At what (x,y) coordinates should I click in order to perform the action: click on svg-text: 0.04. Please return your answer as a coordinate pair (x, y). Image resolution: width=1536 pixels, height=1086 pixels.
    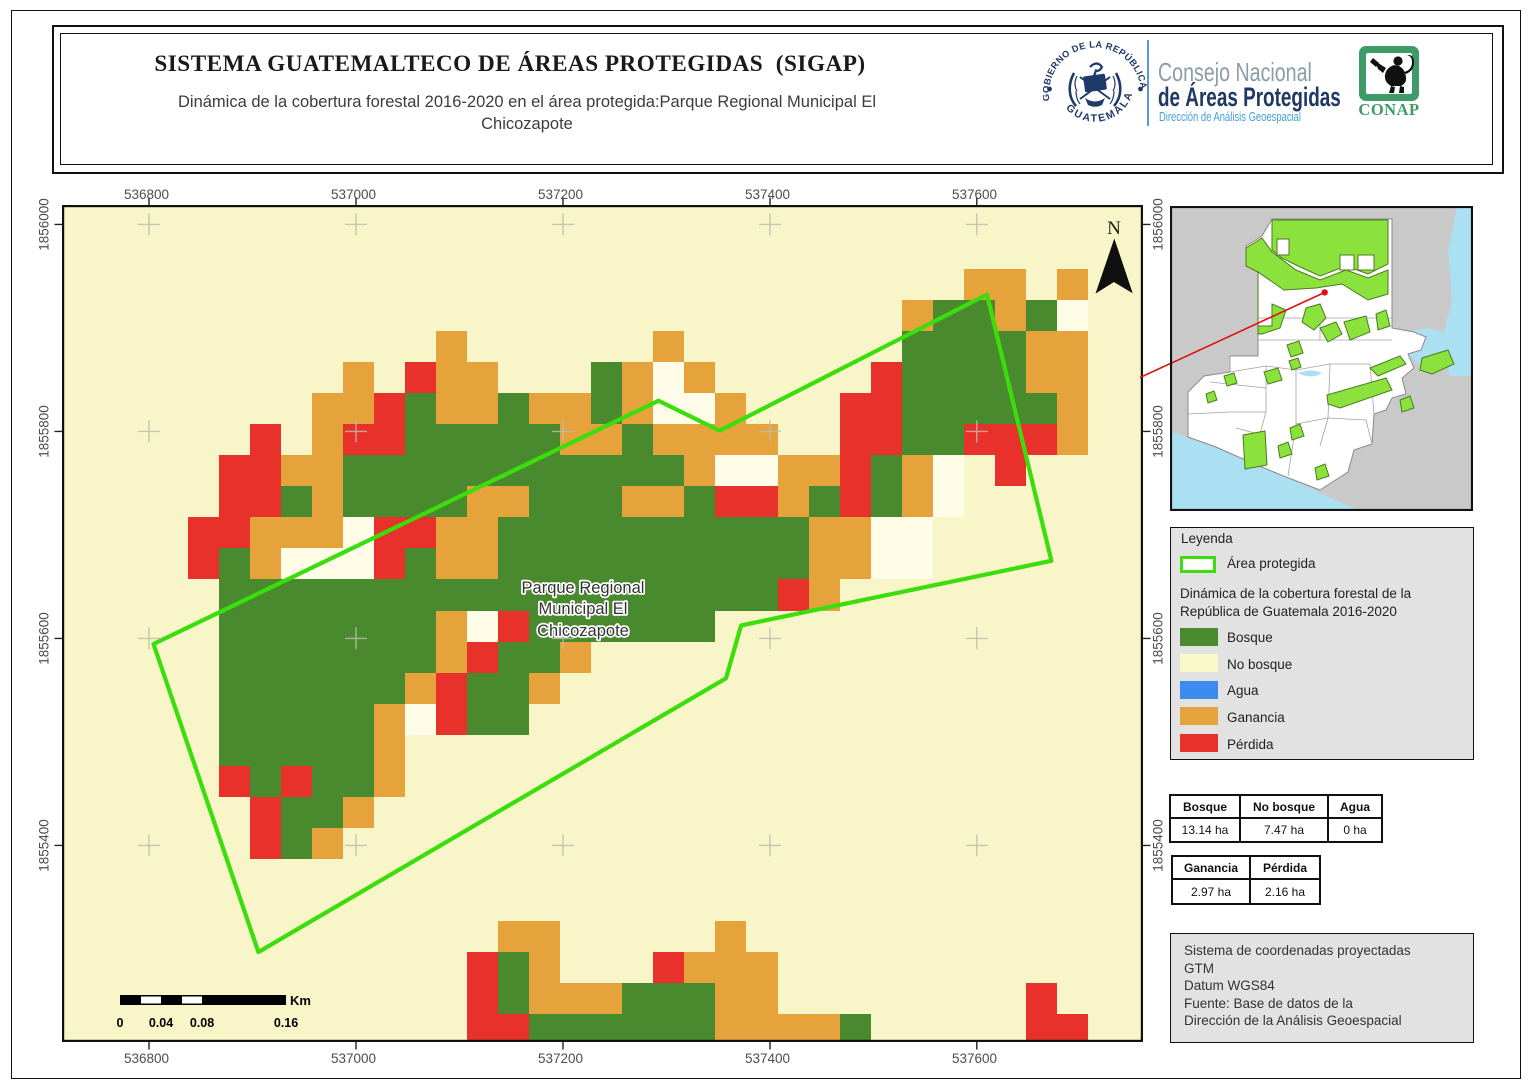
    Looking at the image, I should click on (161, 1023).